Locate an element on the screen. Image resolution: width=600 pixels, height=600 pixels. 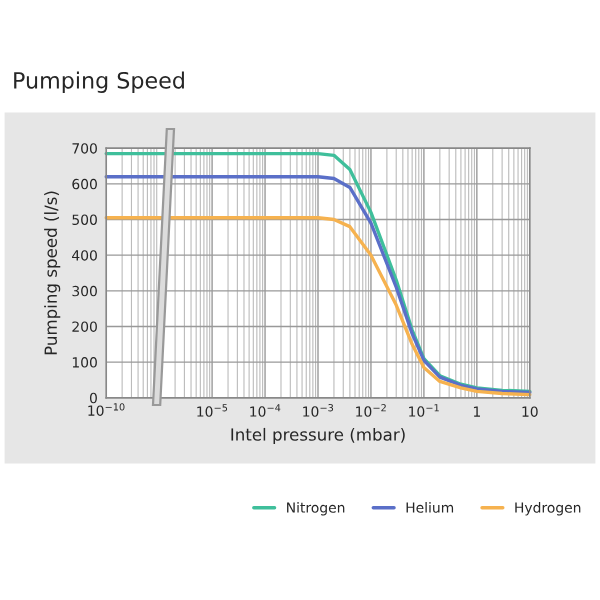
chart-title: Pumping Speed is located at coordinates (99, 82).